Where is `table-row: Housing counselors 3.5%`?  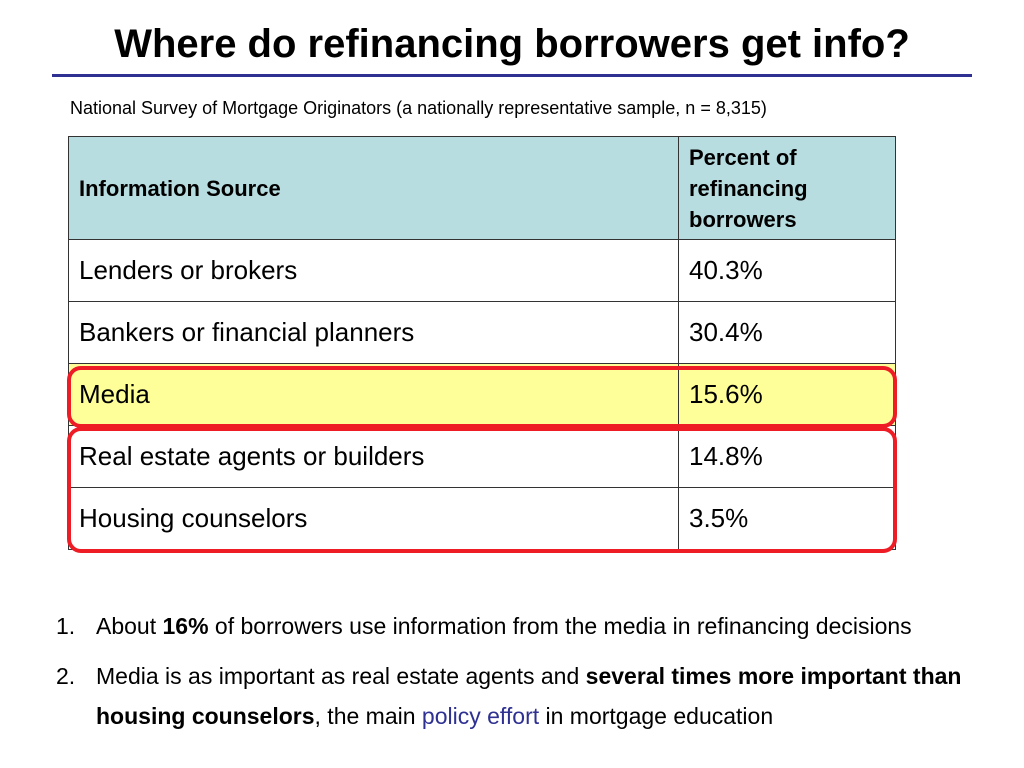 table-row: Housing counselors 3.5% is located at coordinates (482, 518).